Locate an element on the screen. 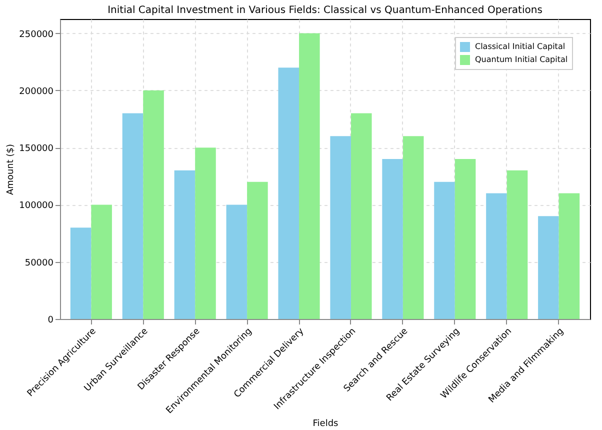 The image size is (602, 430). y-tick-label: 0 is located at coordinates (51, 321).